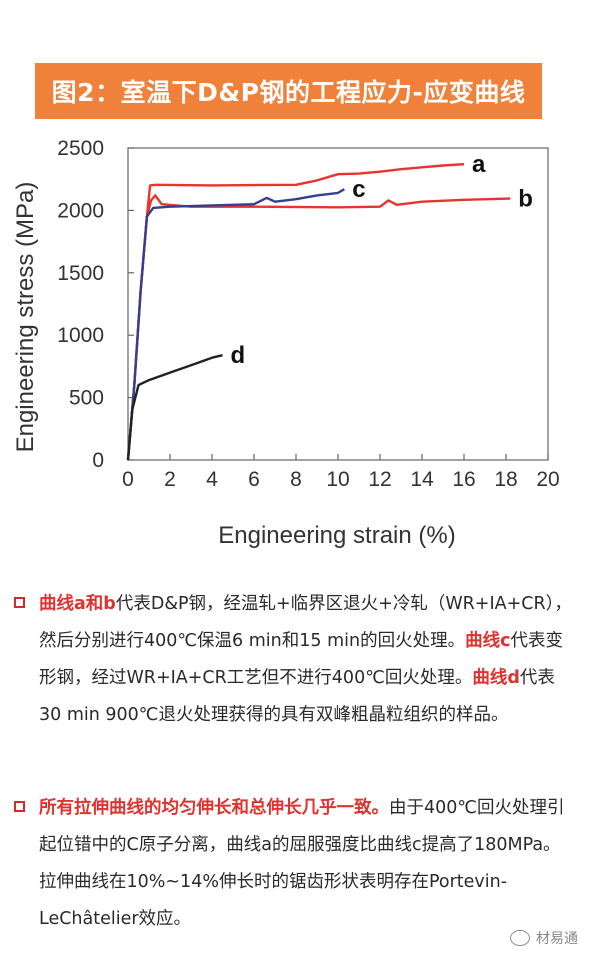 This screenshot has width=600, height=960. I want to click on x-tick-label: 16, so click(463, 479).